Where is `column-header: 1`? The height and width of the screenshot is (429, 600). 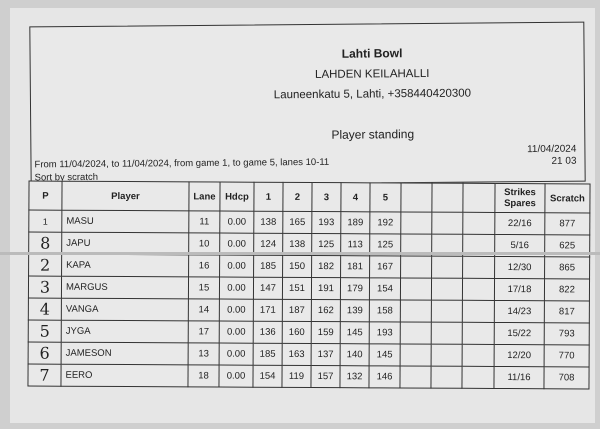
column-header: 1 is located at coordinates (268, 197).